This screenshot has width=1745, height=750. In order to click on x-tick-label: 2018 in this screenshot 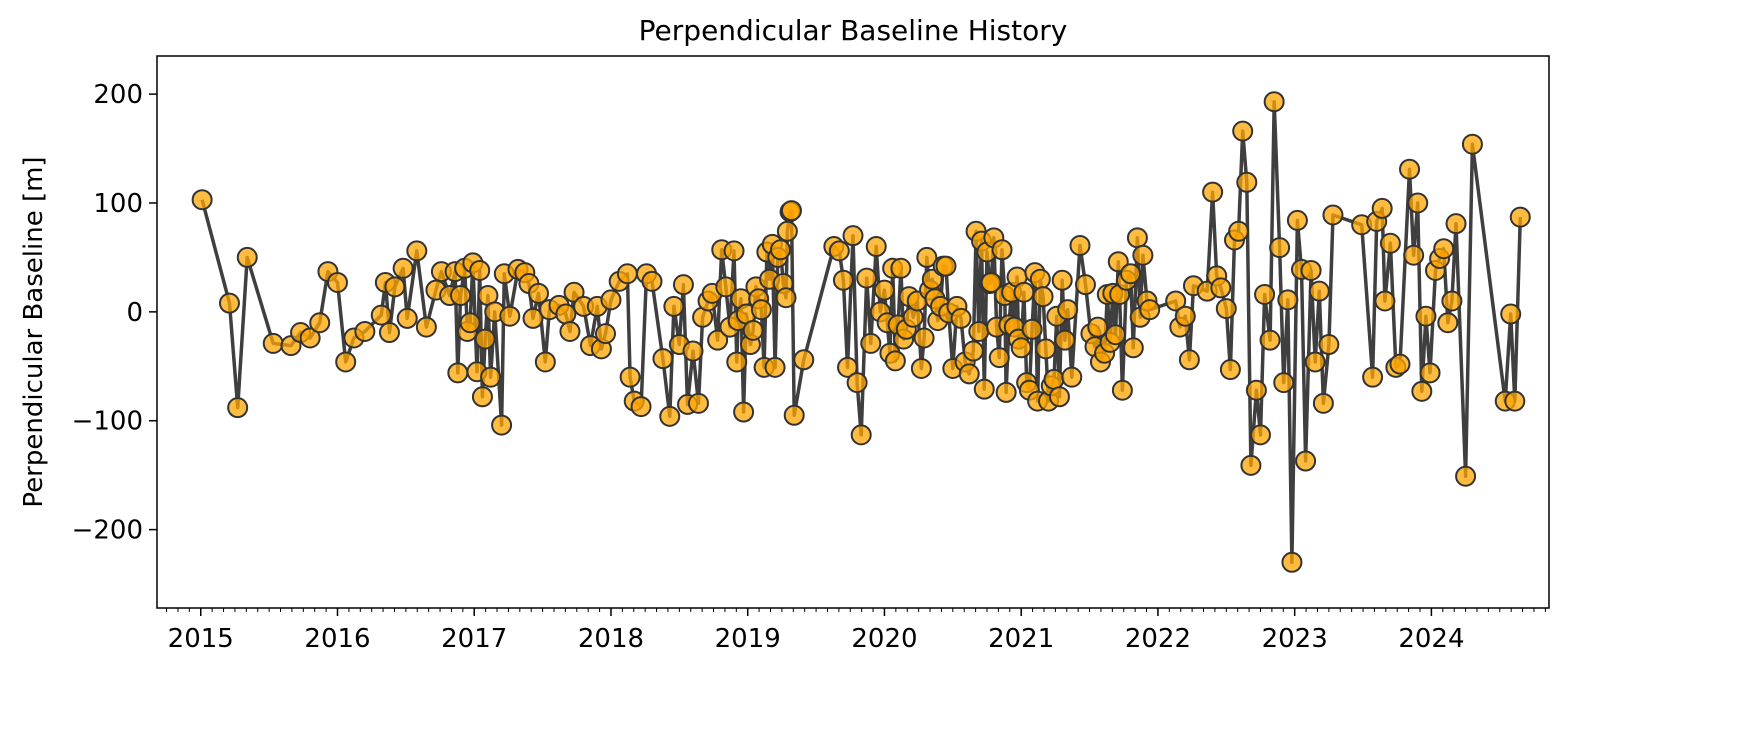, I will do `click(611, 639)`.